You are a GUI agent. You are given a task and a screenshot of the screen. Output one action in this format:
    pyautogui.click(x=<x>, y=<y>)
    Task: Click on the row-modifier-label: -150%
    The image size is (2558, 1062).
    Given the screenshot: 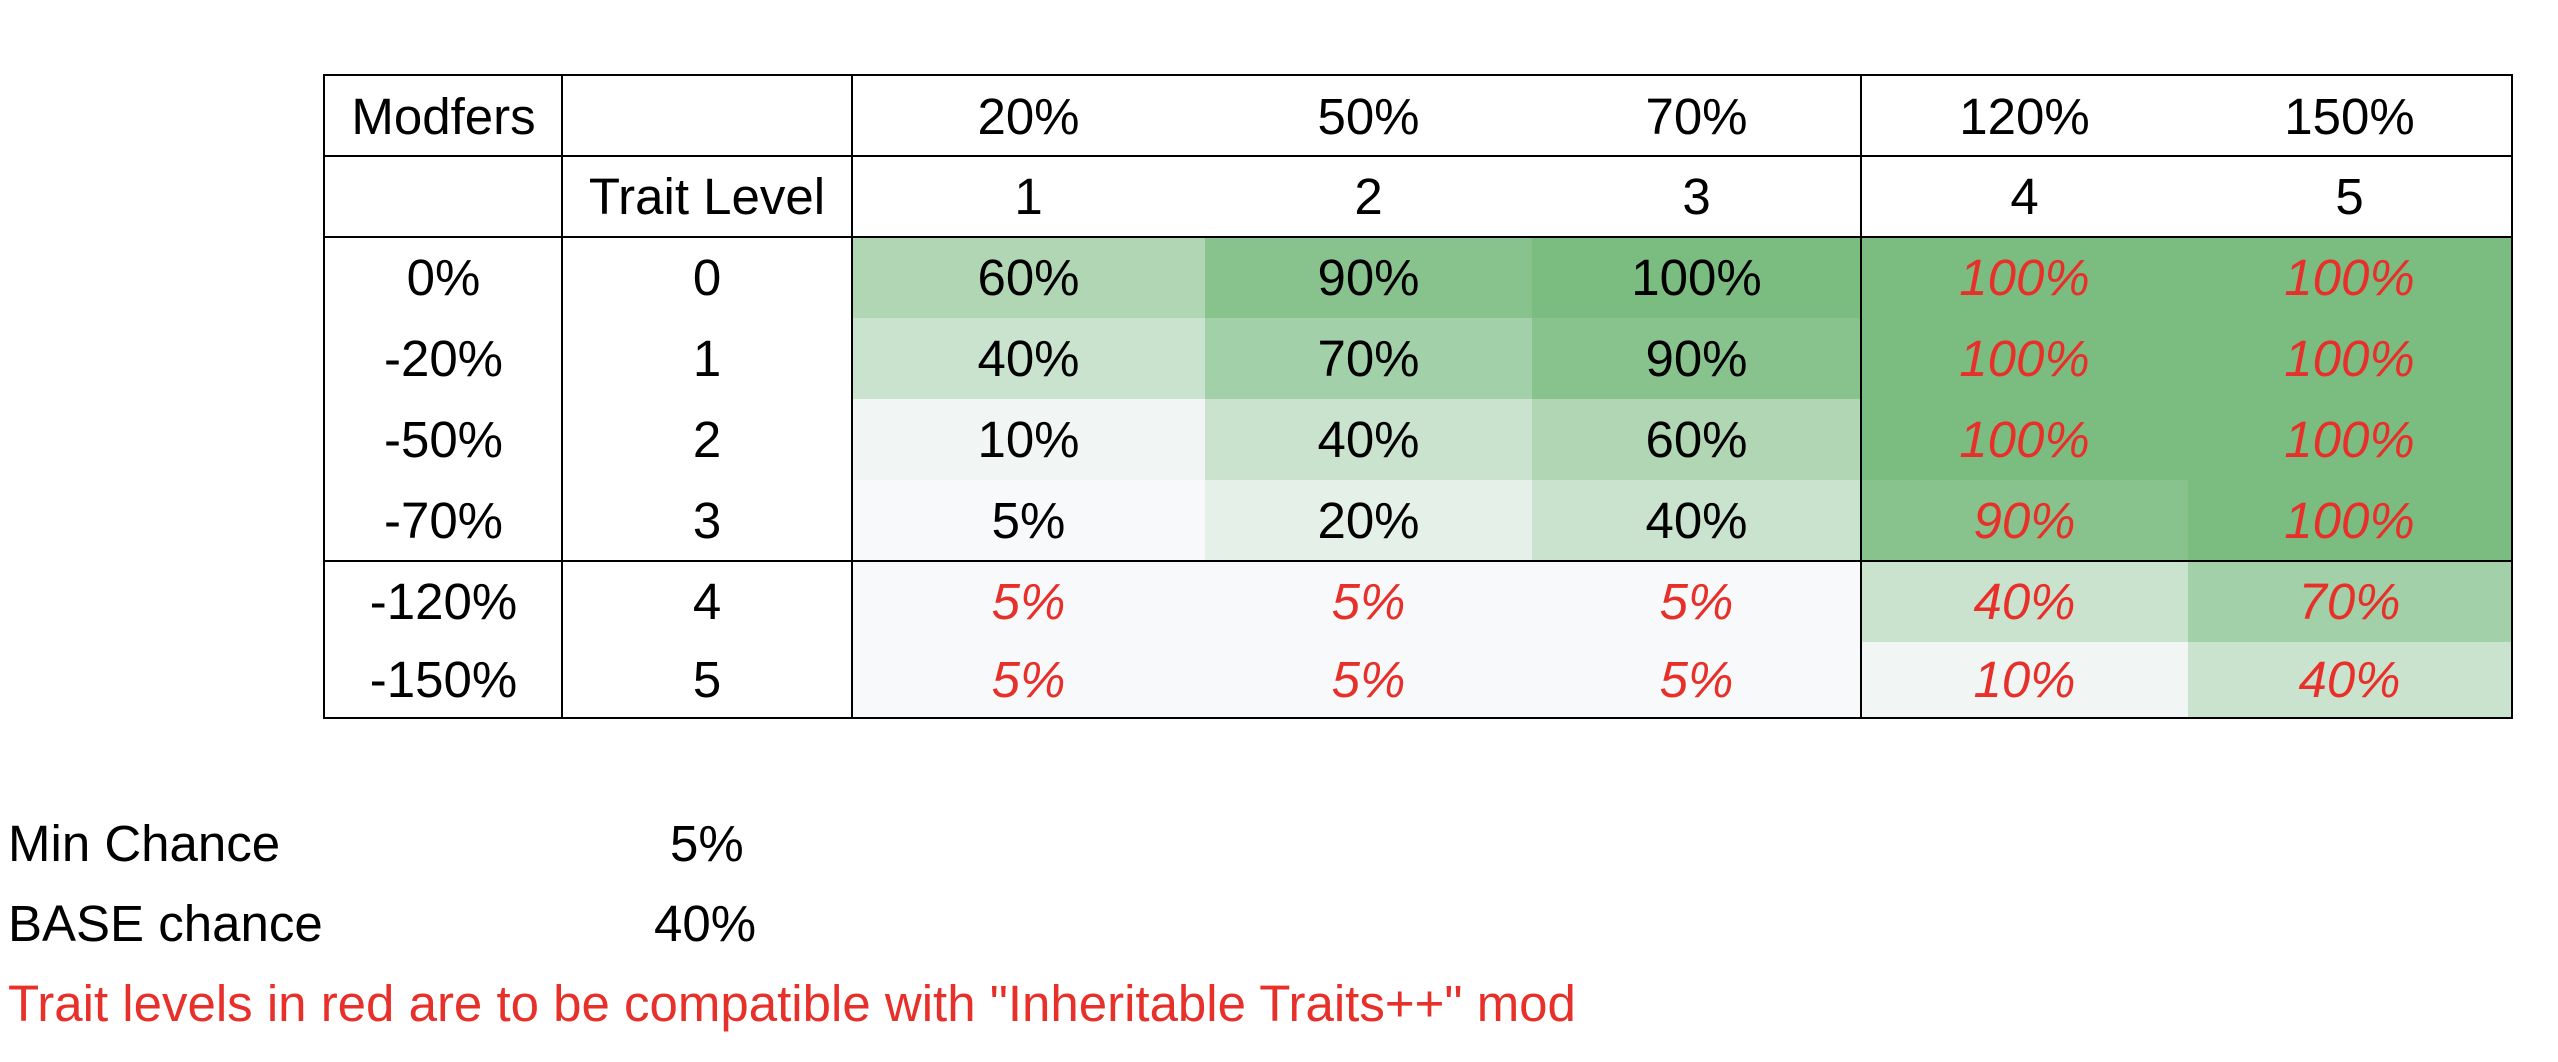 What is the action you would take?
    pyautogui.click(x=443, y=679)
    